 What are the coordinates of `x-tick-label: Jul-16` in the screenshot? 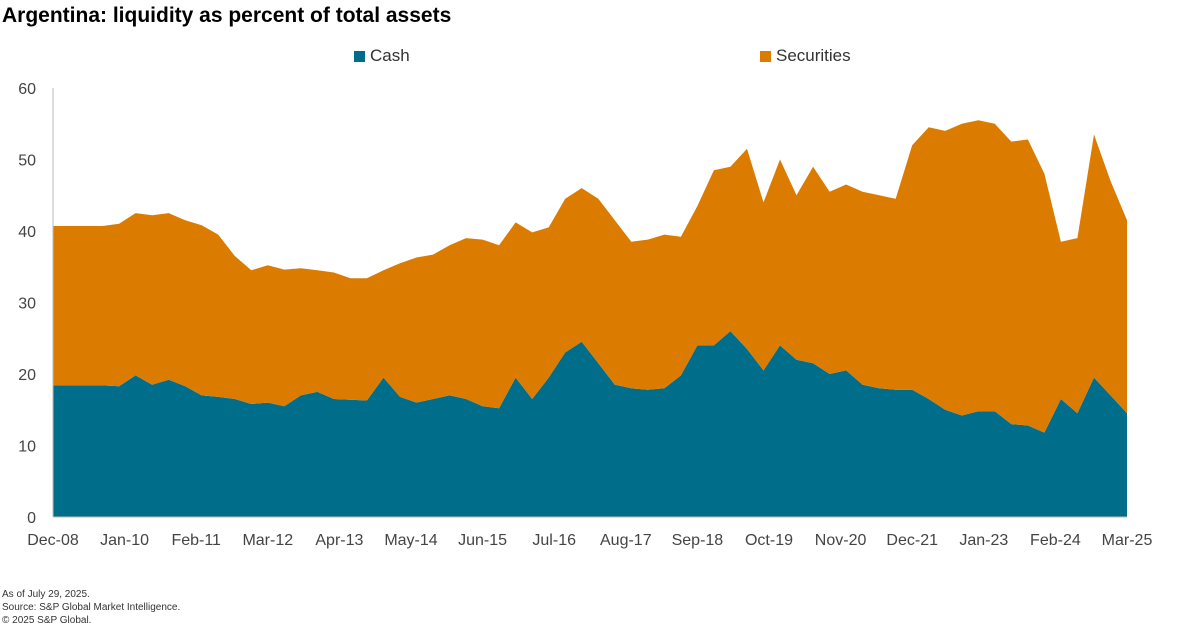 It's located at (554, 540).